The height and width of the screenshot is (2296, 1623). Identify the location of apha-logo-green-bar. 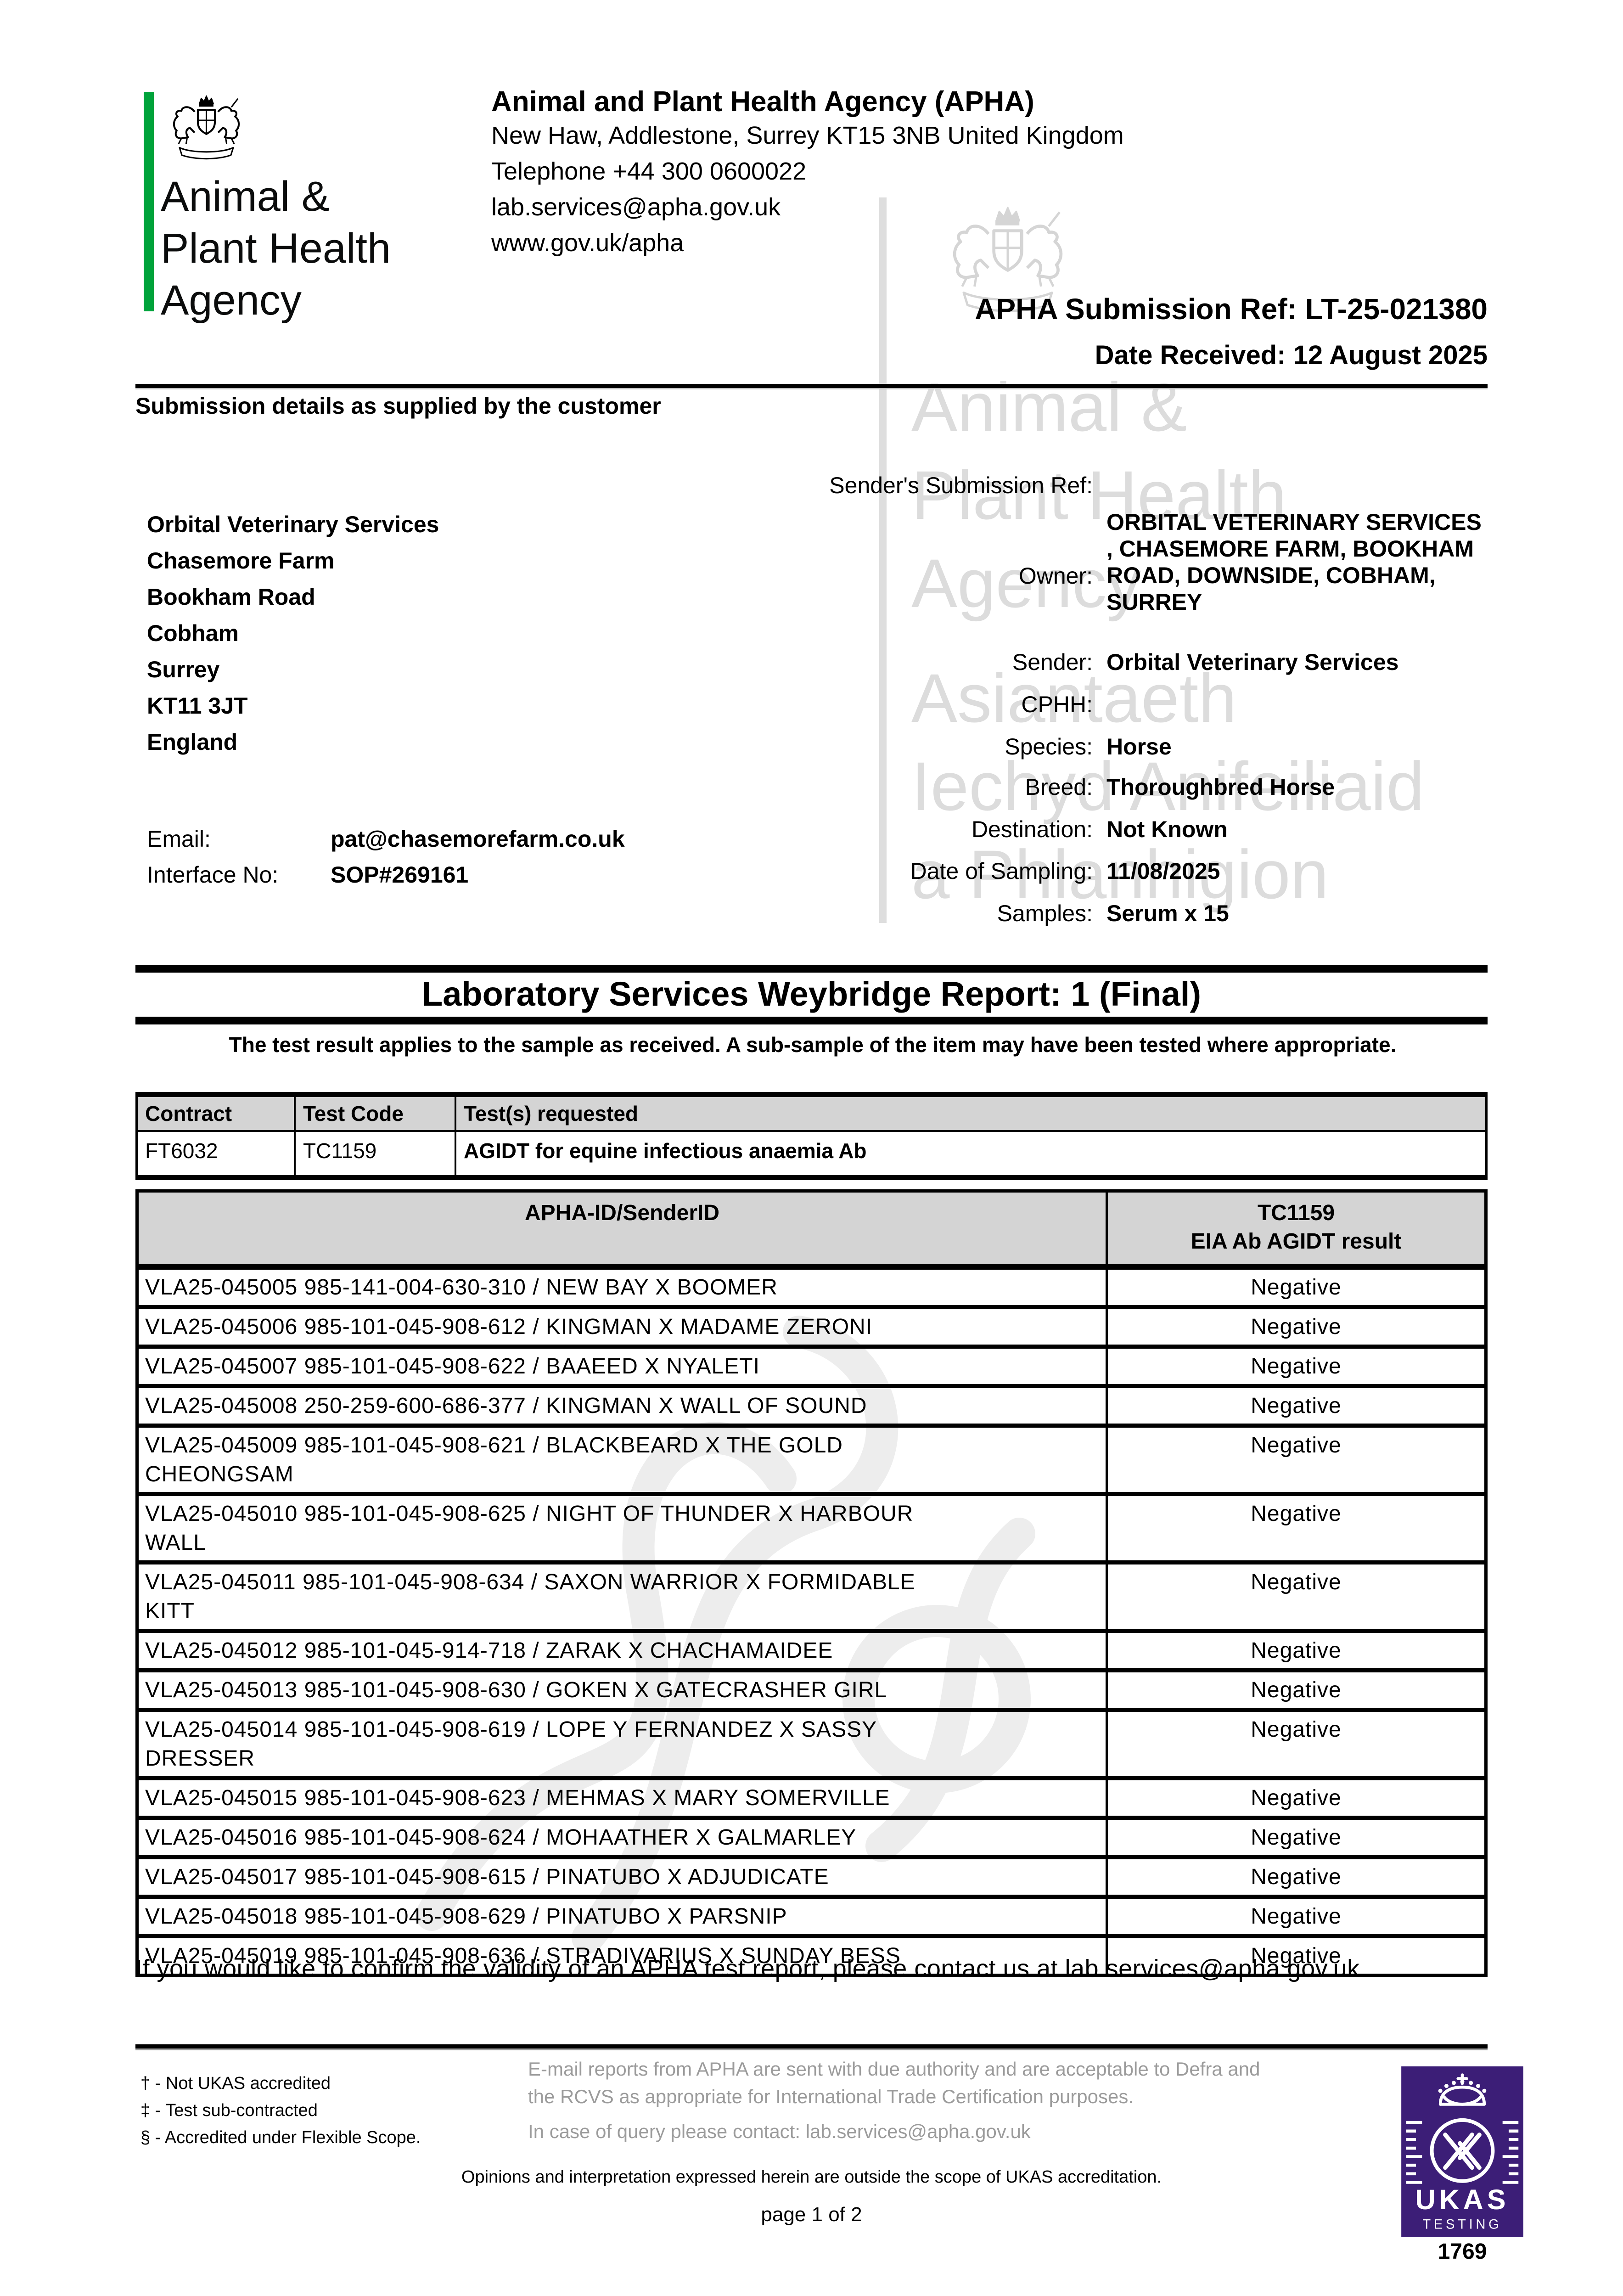
(149, 201).